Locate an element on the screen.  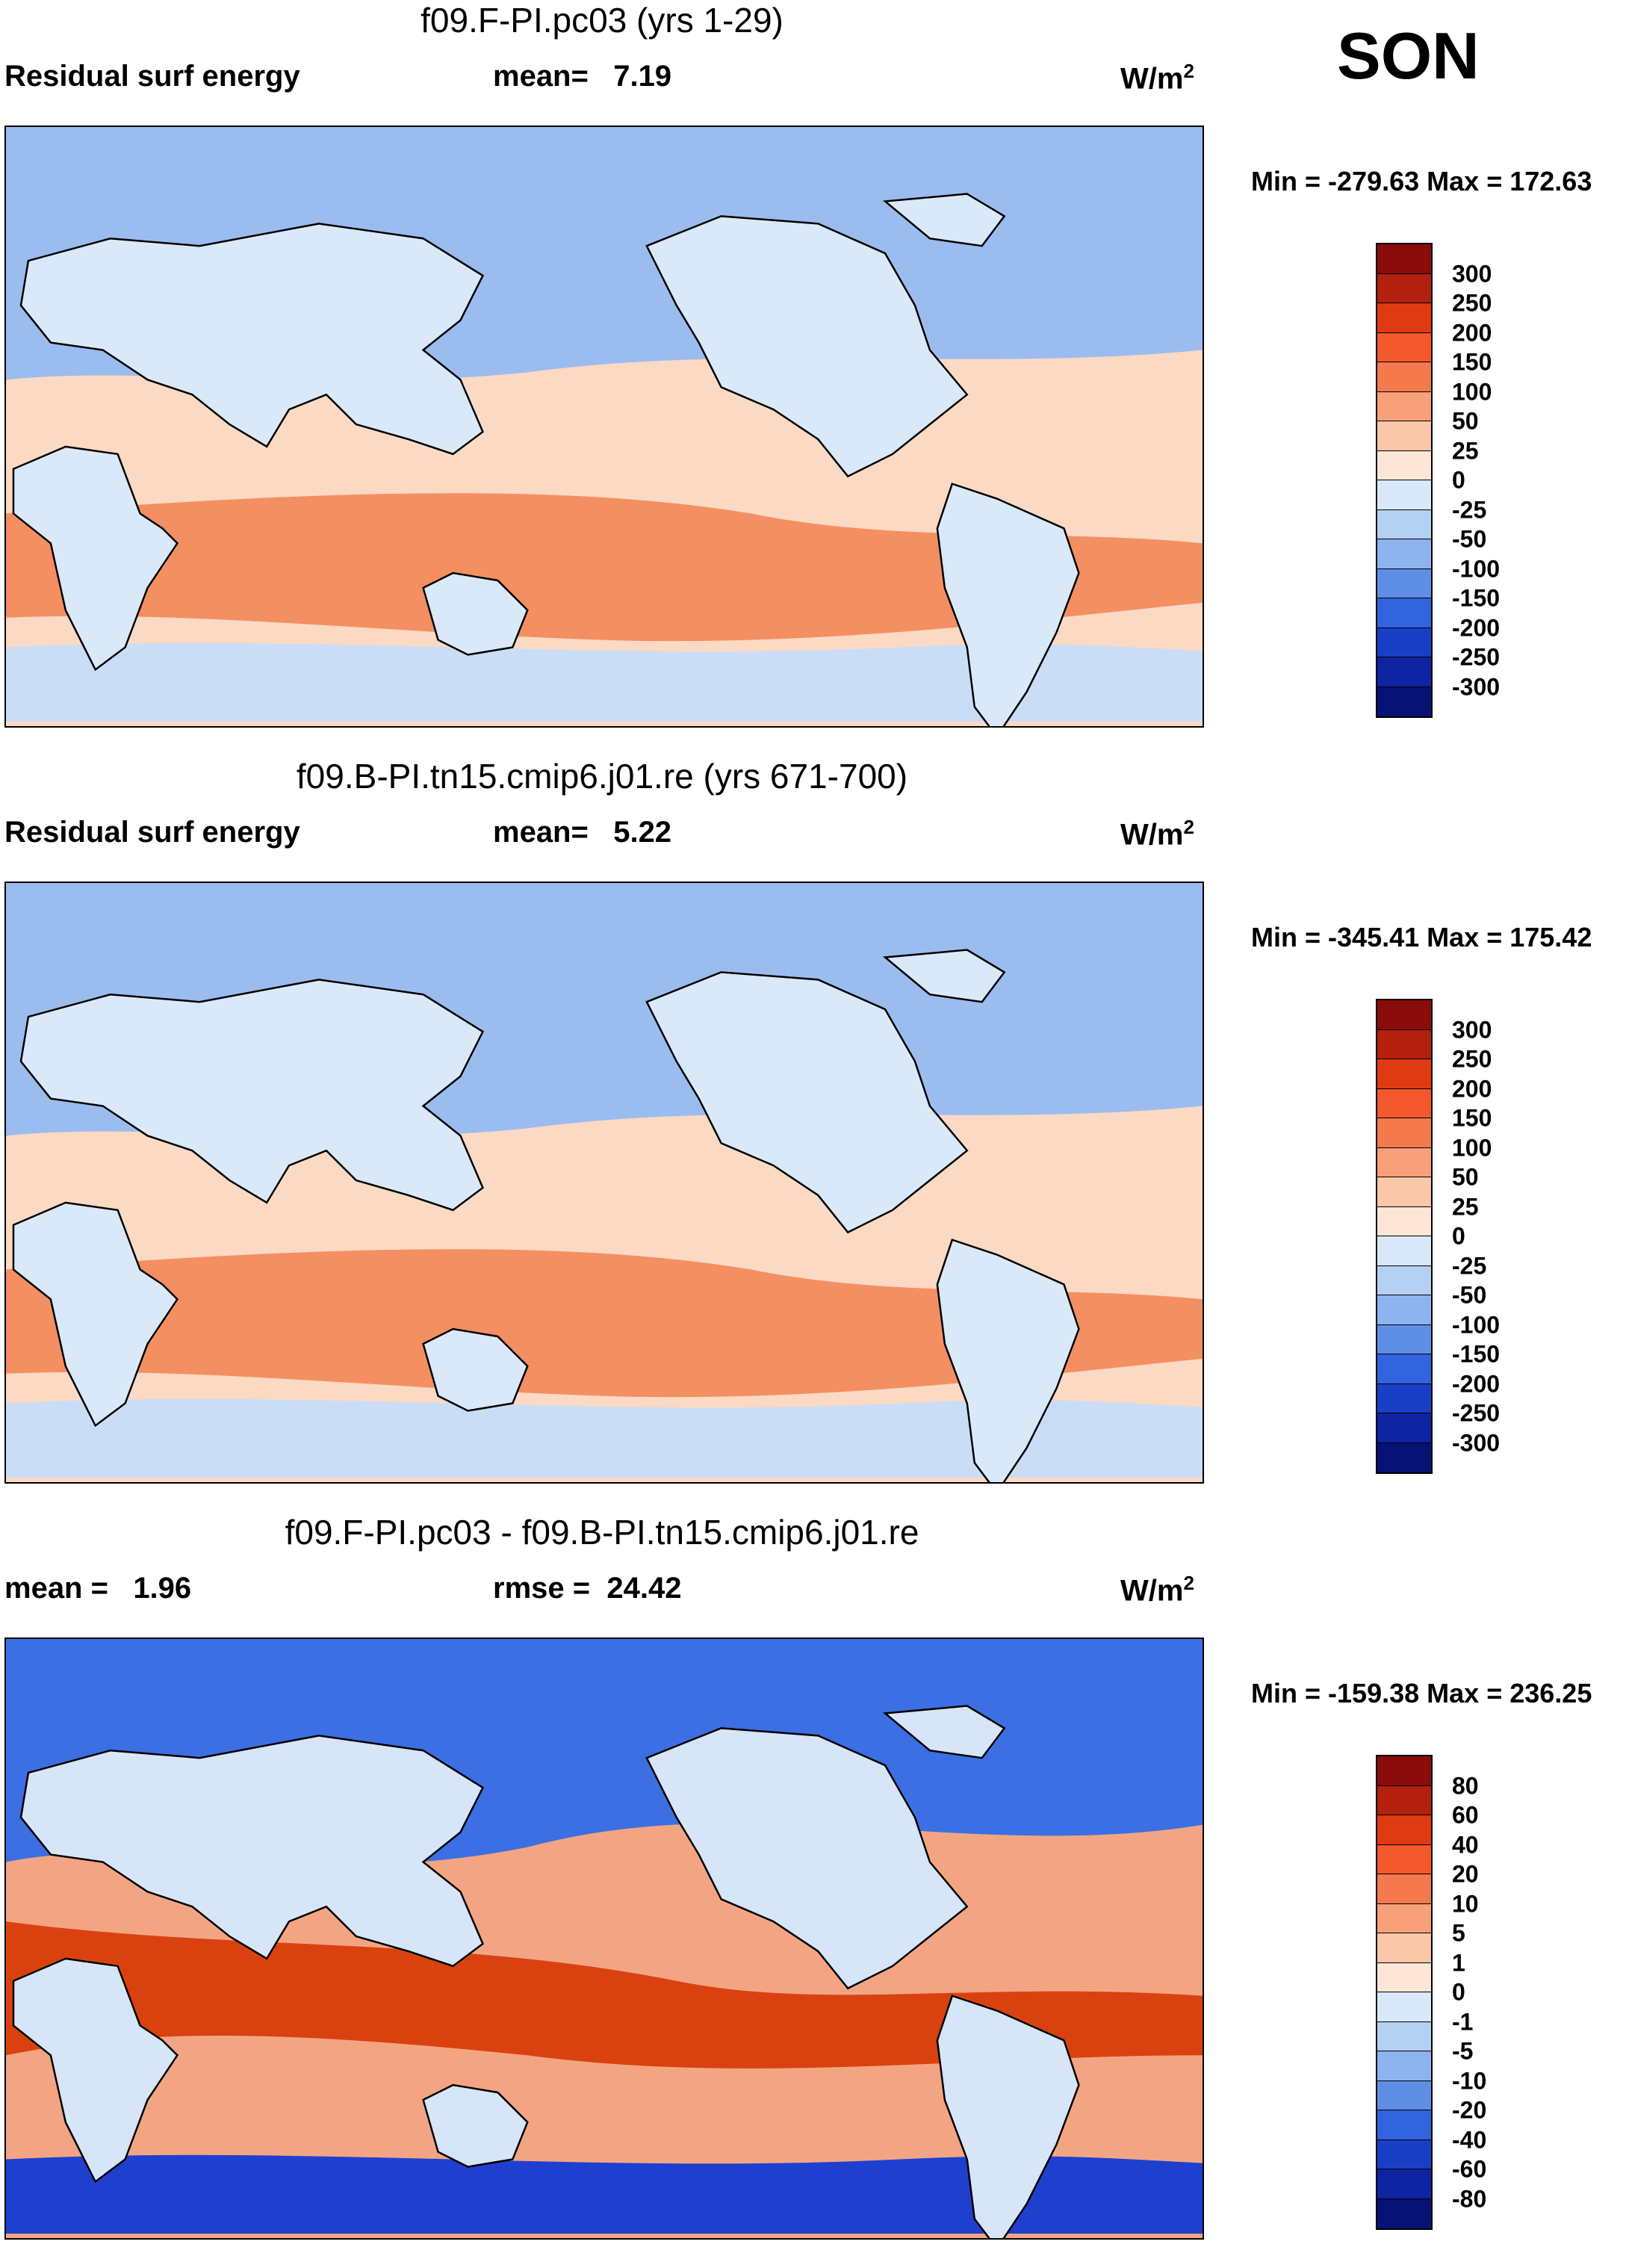
colorbar-tick-label: -300 is located at coordinates (1476, 686).